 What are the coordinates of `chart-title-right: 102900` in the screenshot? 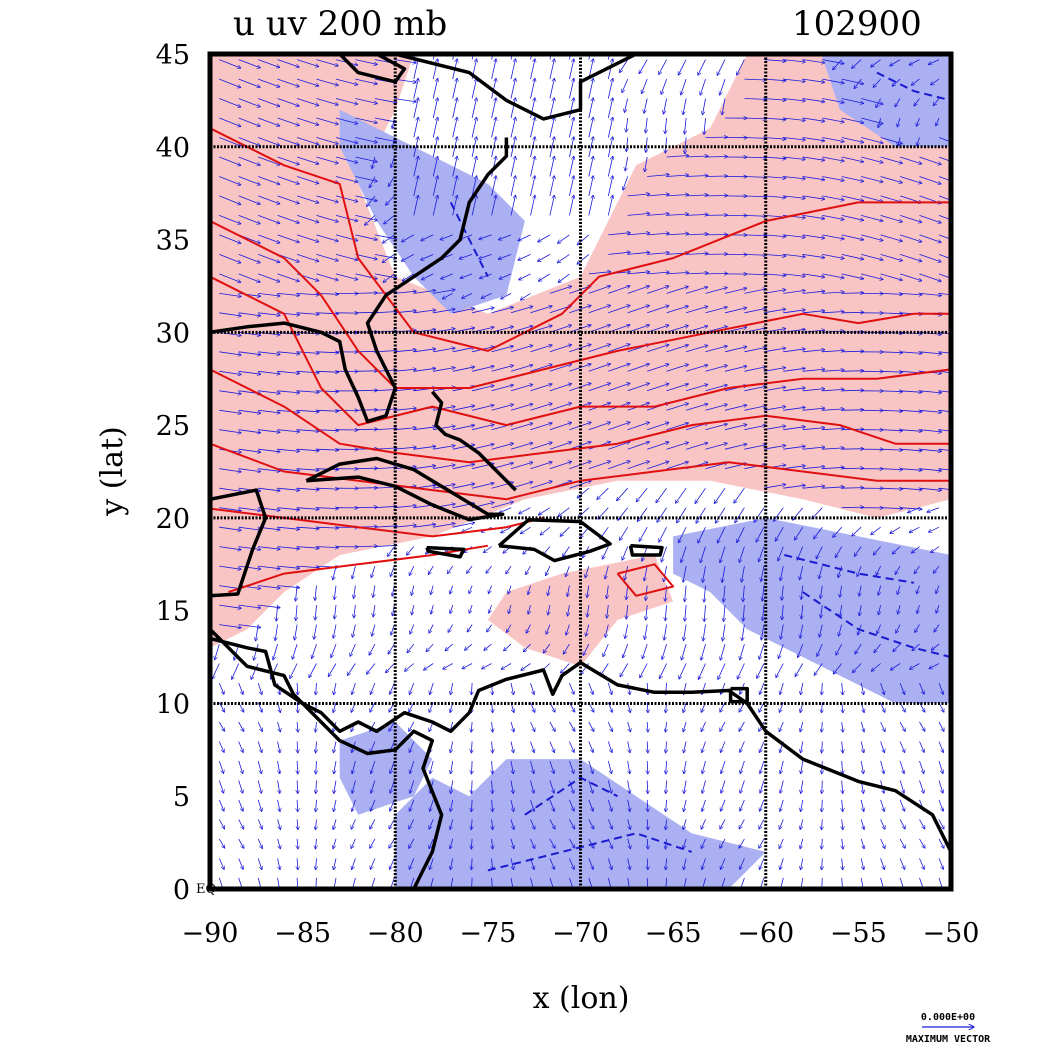 It's located at (857, 24).